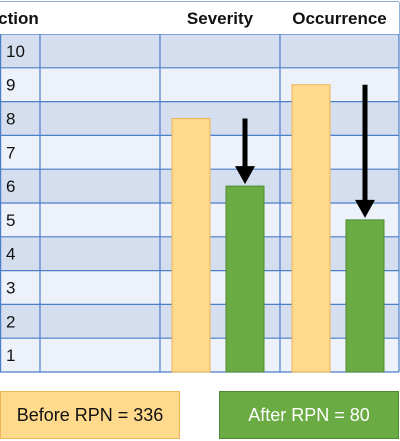 The image size is (400, 441). Describe the element at coordinates (10, 355) in the screenshot. I see `y-tick-label: 1` at that location.